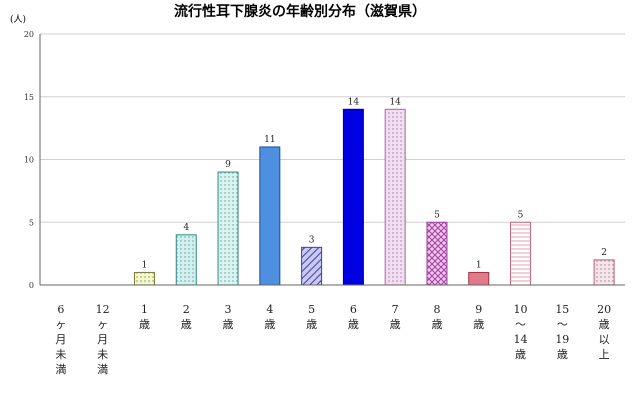 The width and height of the screenshot is (640, 396). Describe the element at coordinates (311, 309) in the screenshot. I see `category-label-line: 5` at that location.